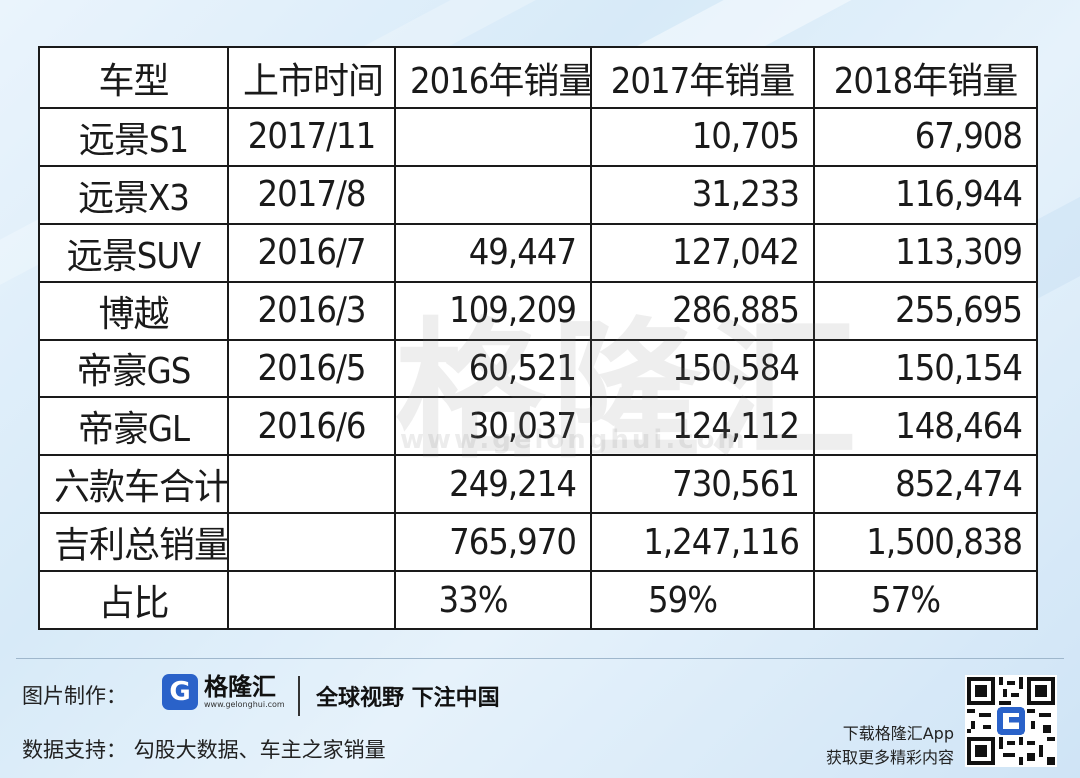 The width and height of the screenshot is (1080, 778). Describe the element at coordinates (898, 733) in the screenshot. I see `app-download-text: 下载格隆汇App` at that location.